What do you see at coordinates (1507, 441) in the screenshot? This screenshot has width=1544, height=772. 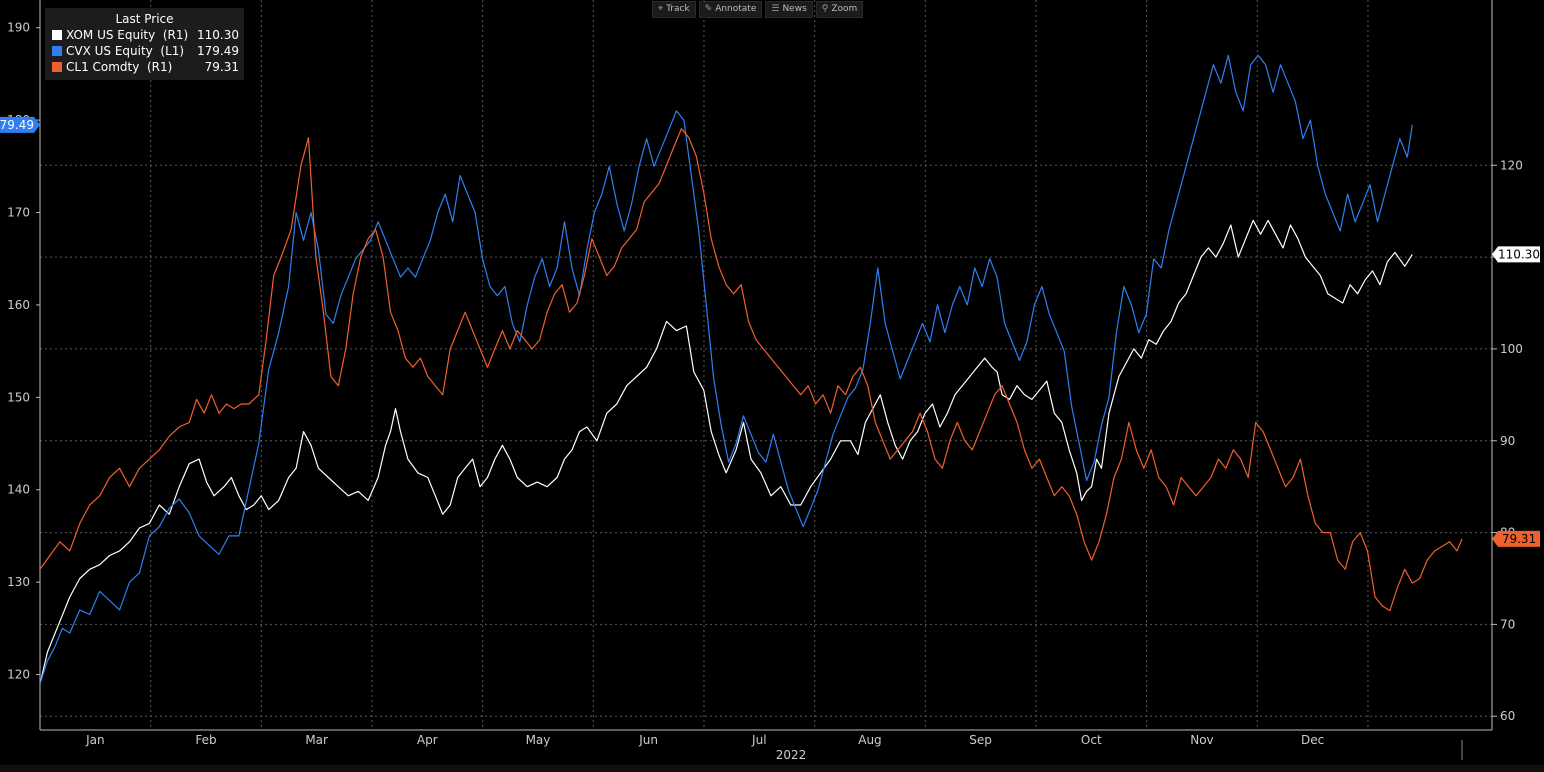 I see `right-axis-tick-label: 90` at bounding box center [1507, 441].